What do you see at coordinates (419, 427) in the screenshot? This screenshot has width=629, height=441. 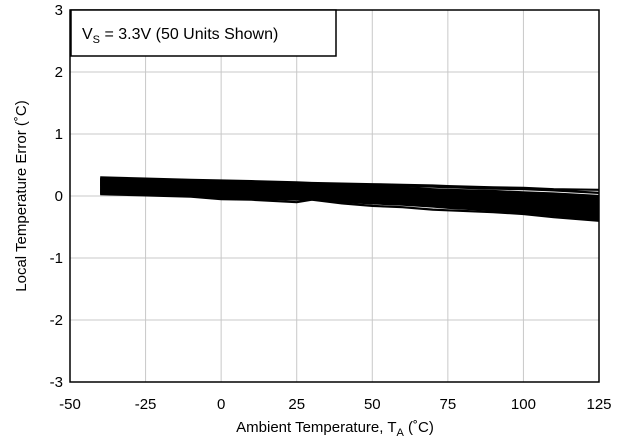 I see `x-axis-label-suffix: (˚C)` at bounding box center [419, 427].